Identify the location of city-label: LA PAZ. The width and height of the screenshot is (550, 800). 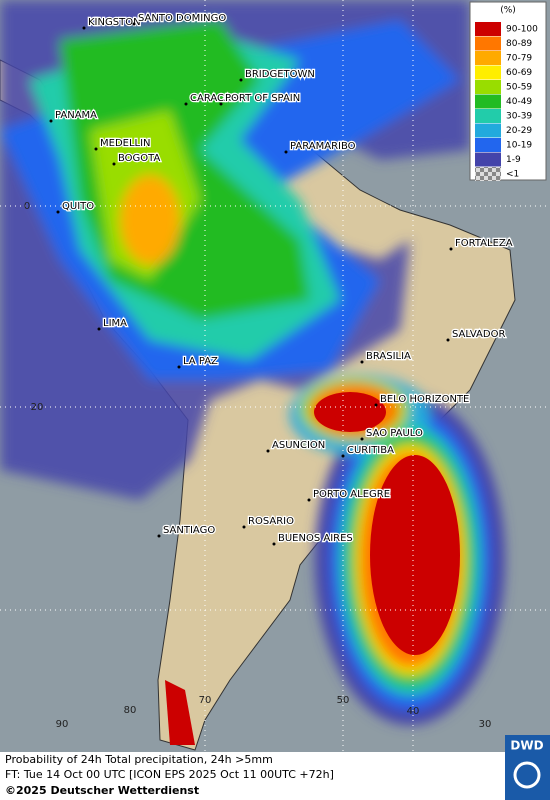
(200, 361).